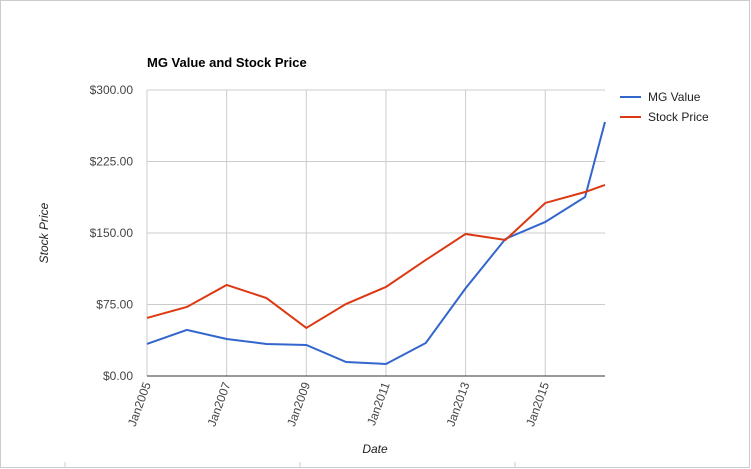  Describe the element at coordinates (112, 90) in the screenshot. I see `y-tick-label: $300.00` at that location.